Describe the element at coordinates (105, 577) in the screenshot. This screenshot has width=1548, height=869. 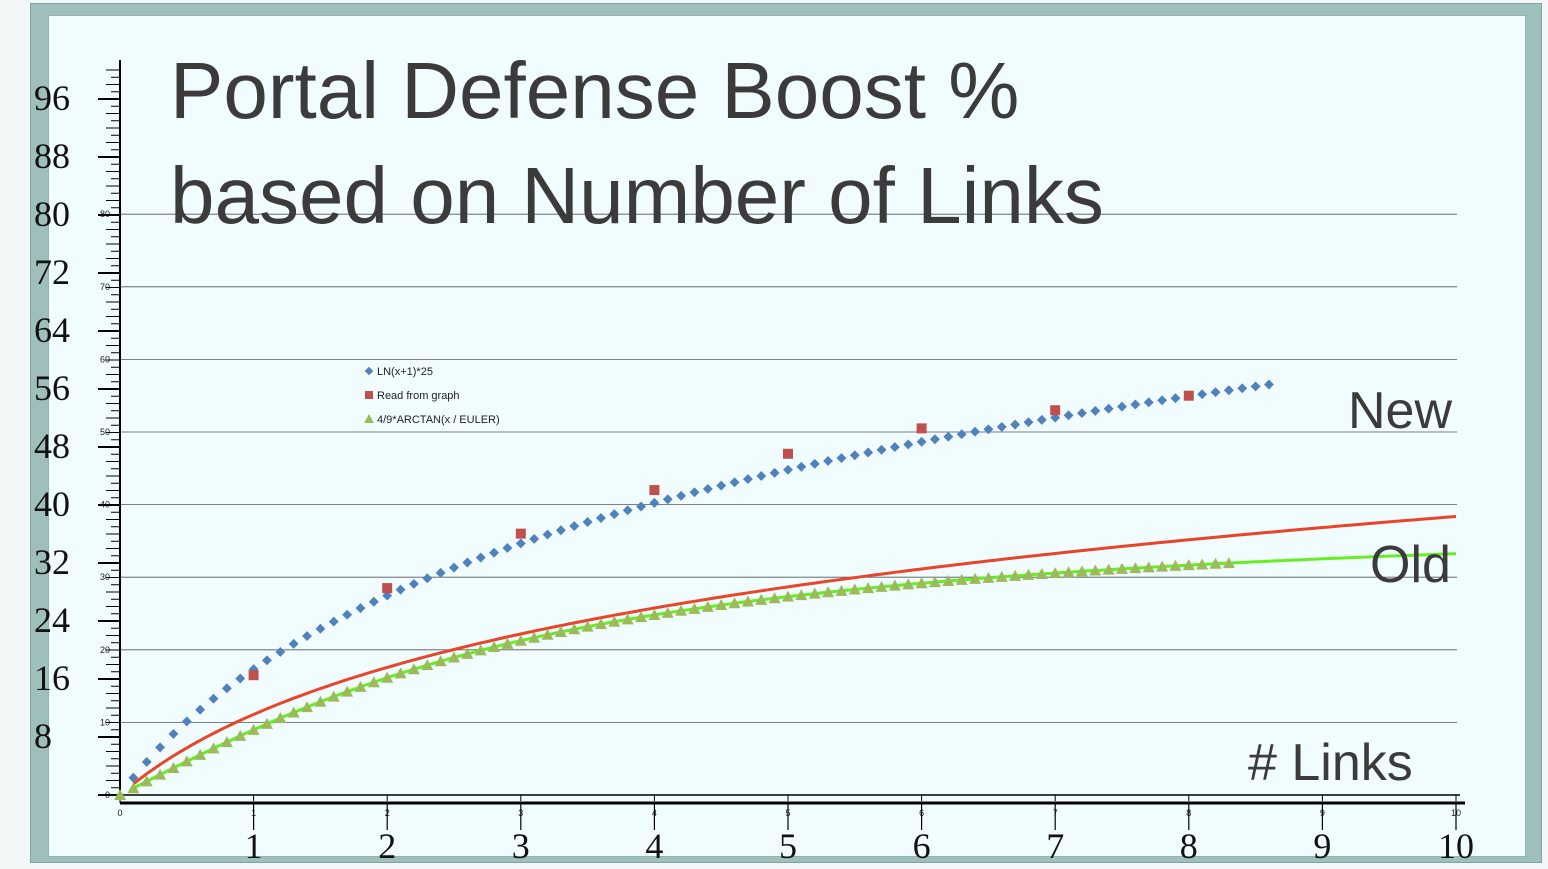
I see `y-tick-label-inner: 30` at that location.